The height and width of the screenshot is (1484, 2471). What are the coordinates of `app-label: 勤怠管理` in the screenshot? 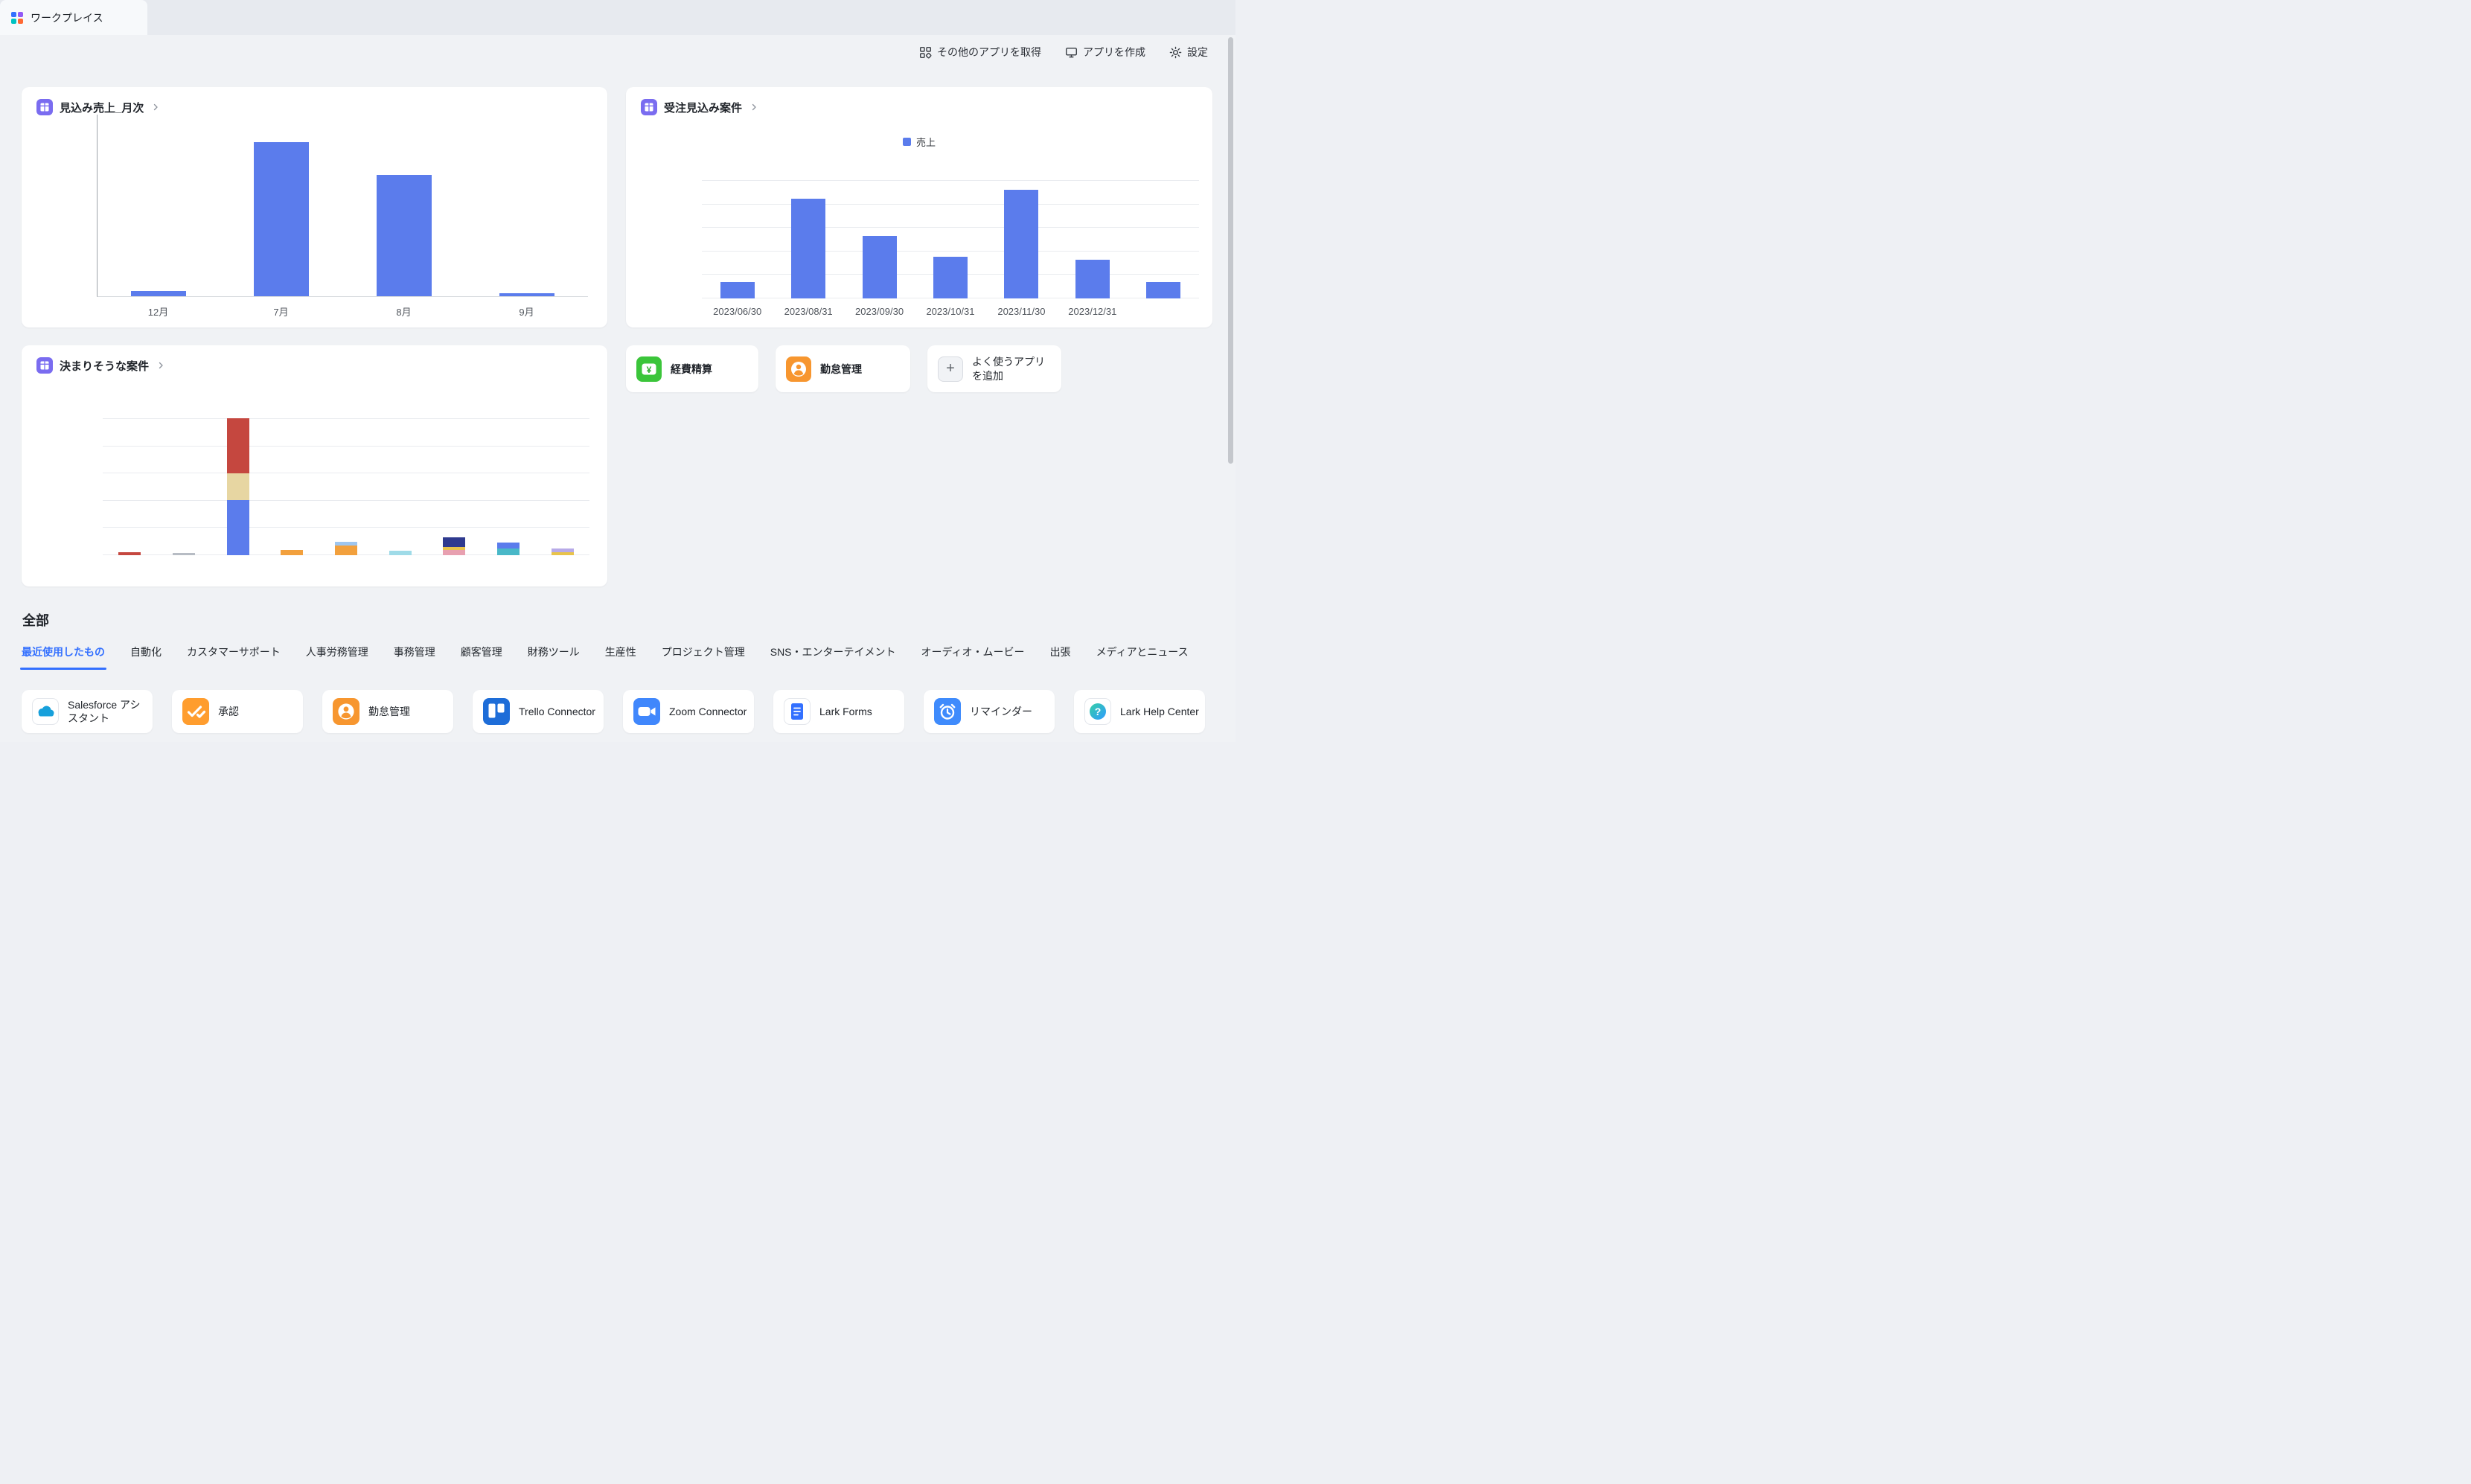 It's located at (389, 711).